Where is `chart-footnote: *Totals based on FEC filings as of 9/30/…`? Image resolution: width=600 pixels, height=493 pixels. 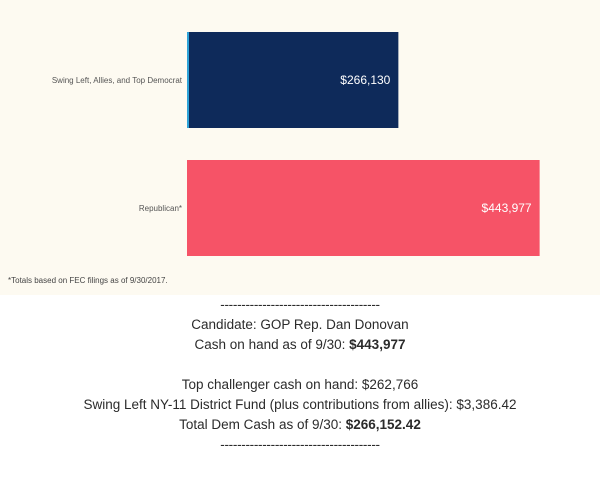 chart-footnote: *Totals based on FEC filings as of 9/30/… is located at coordinates (88, 280).